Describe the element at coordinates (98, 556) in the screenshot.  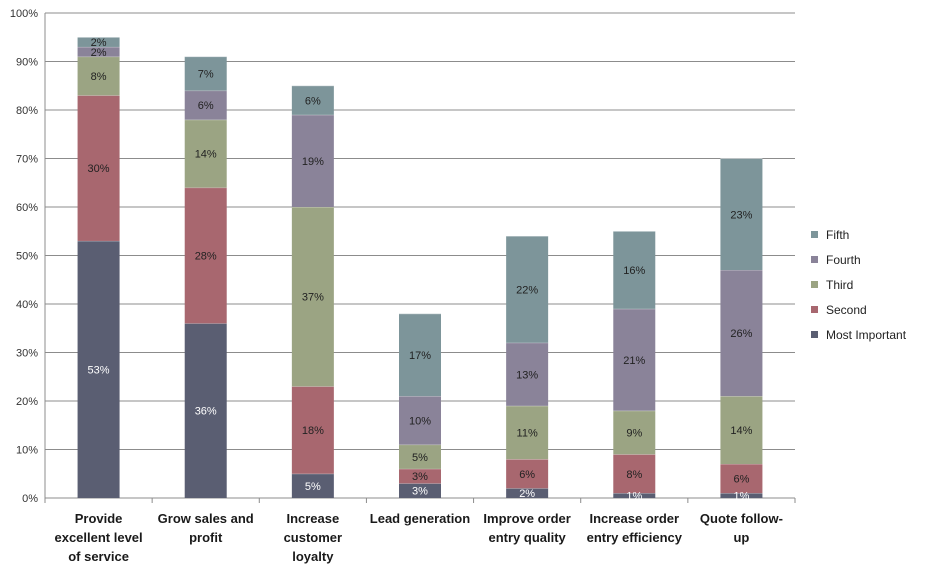
I see `category-label: of service` at that location.